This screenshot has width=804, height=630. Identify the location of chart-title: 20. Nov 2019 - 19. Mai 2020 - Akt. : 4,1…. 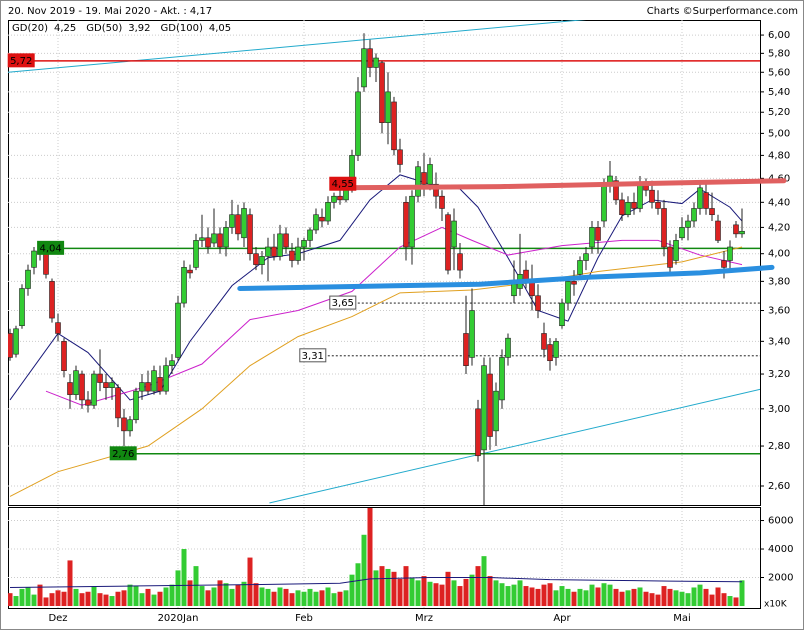
(110, 11).